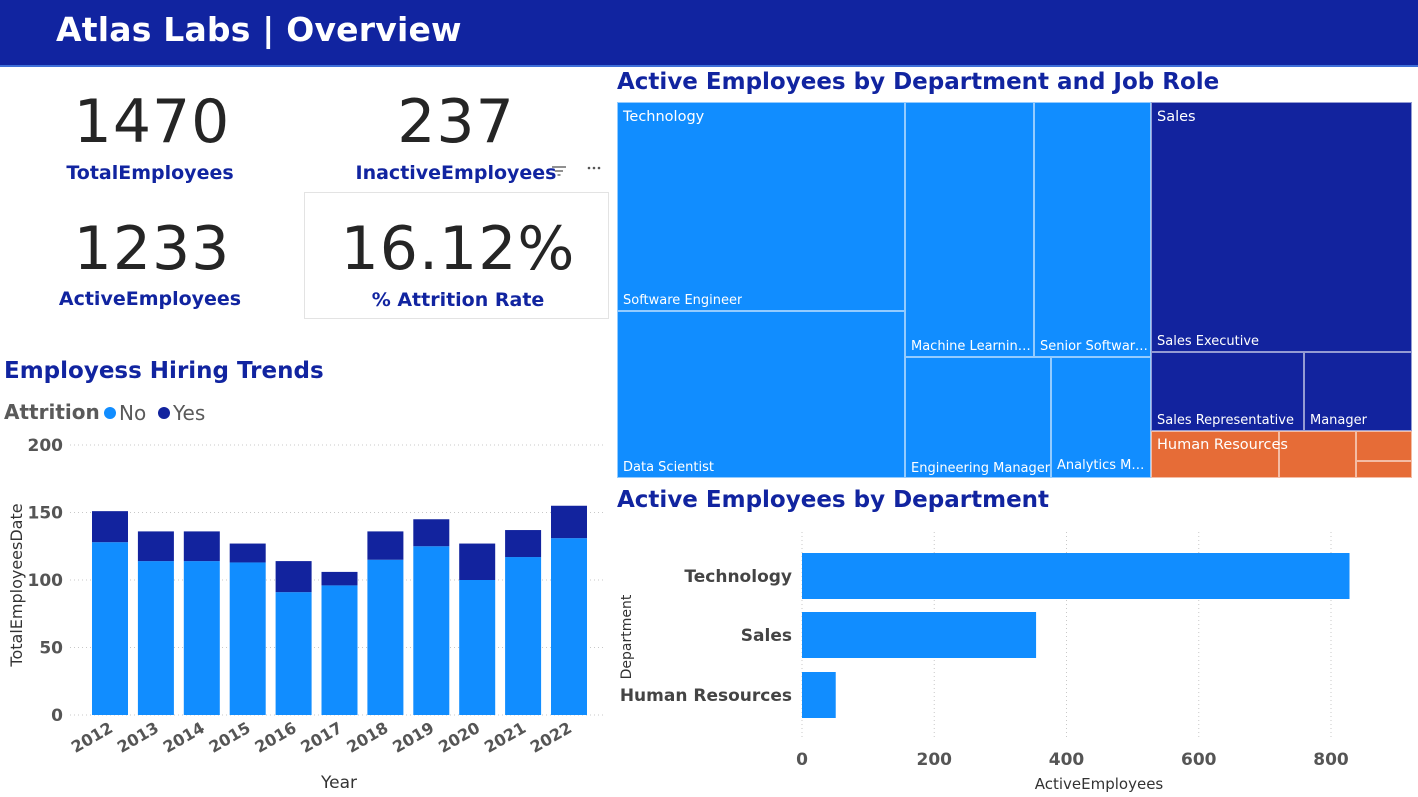 Image resolution: width=1418 pixels, height=797 pixels. What do you see at coordinates (594, 170) in the screenshot?
I see `more-options-icon` at bounding box center [594, 170].